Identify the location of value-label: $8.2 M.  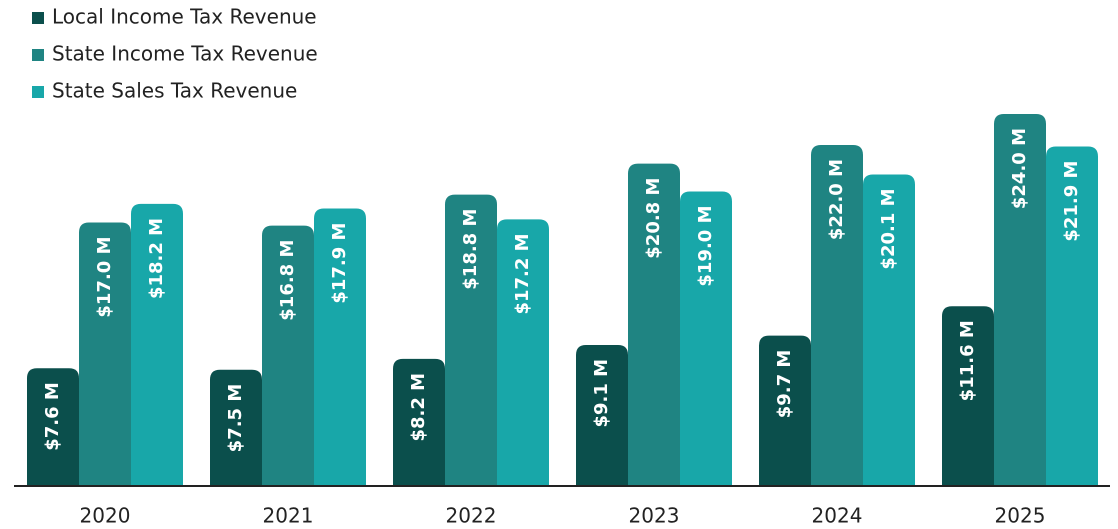
(418, 407).